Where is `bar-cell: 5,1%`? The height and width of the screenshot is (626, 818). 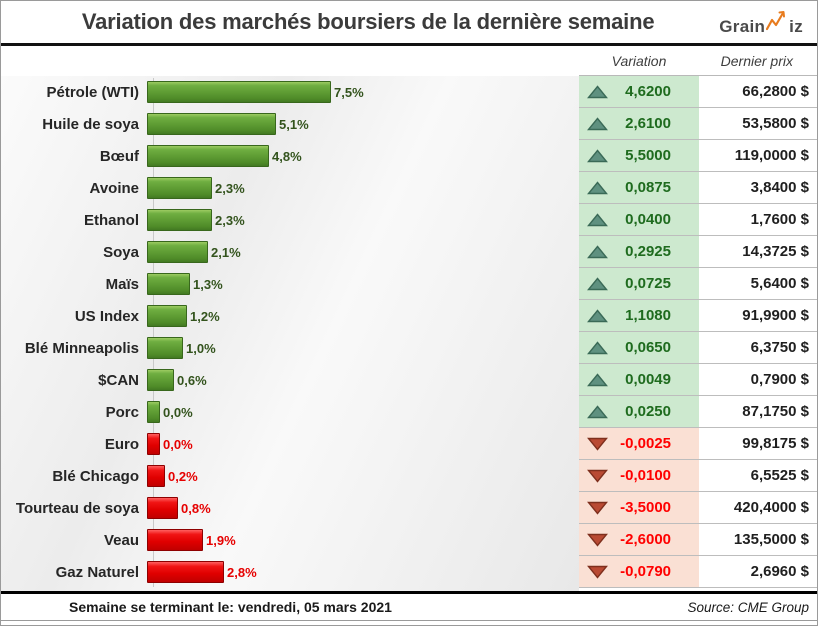
bar-cell: 5,1% is located at coordinates (361, 124).